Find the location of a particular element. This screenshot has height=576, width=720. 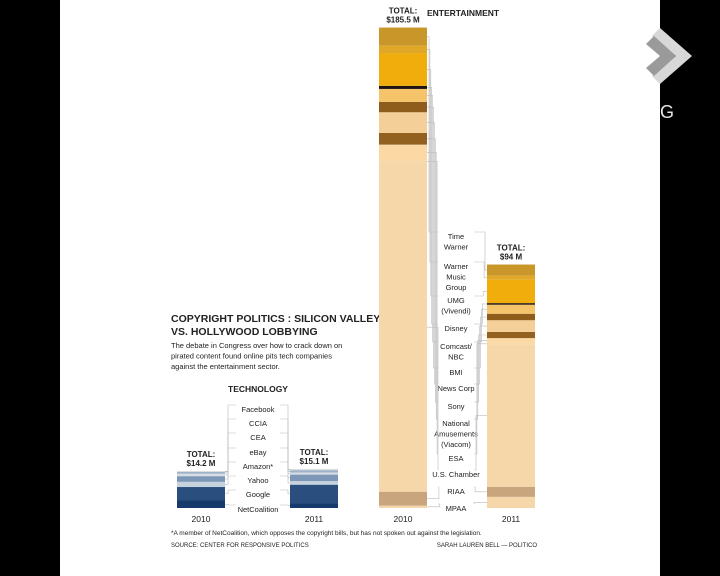

technology-total-label: $14.2 M is located at coordinates (201, 463).